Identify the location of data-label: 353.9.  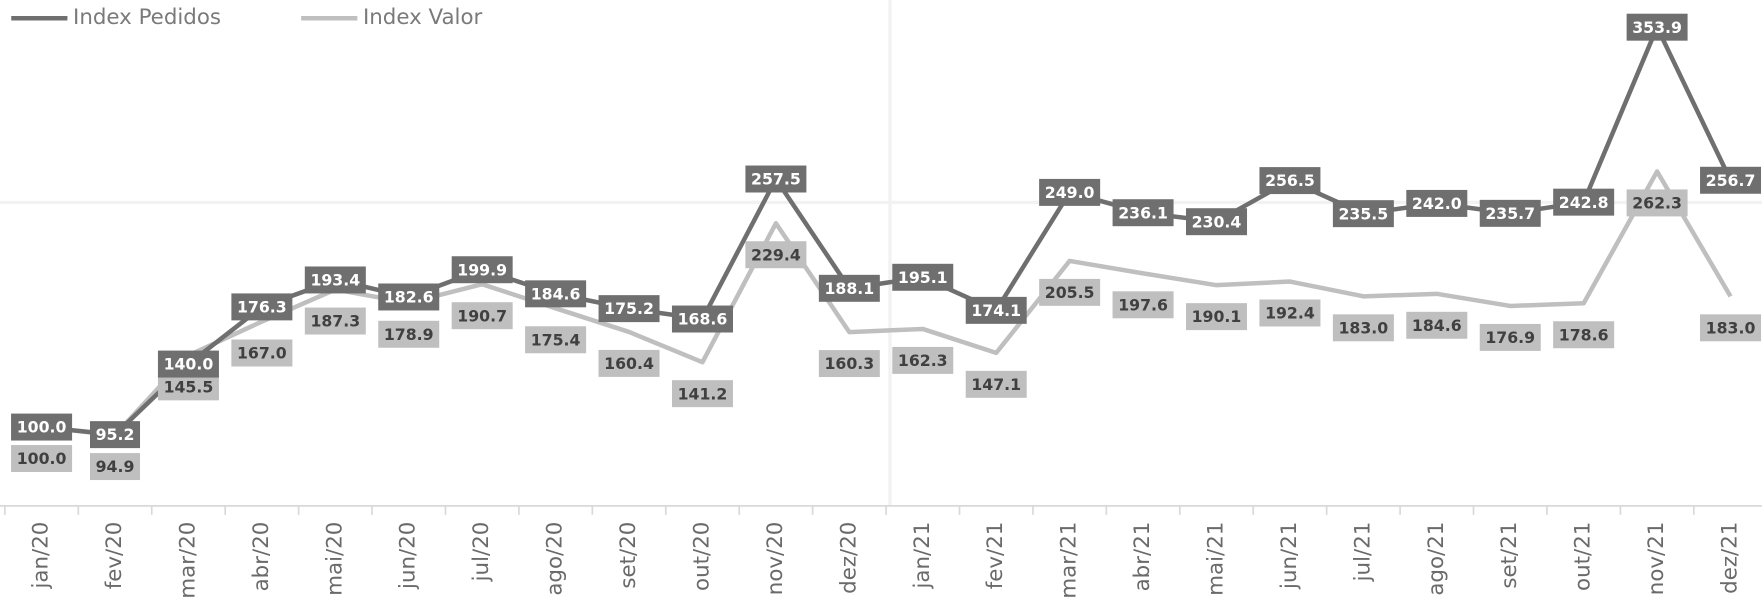
(1657, 27).